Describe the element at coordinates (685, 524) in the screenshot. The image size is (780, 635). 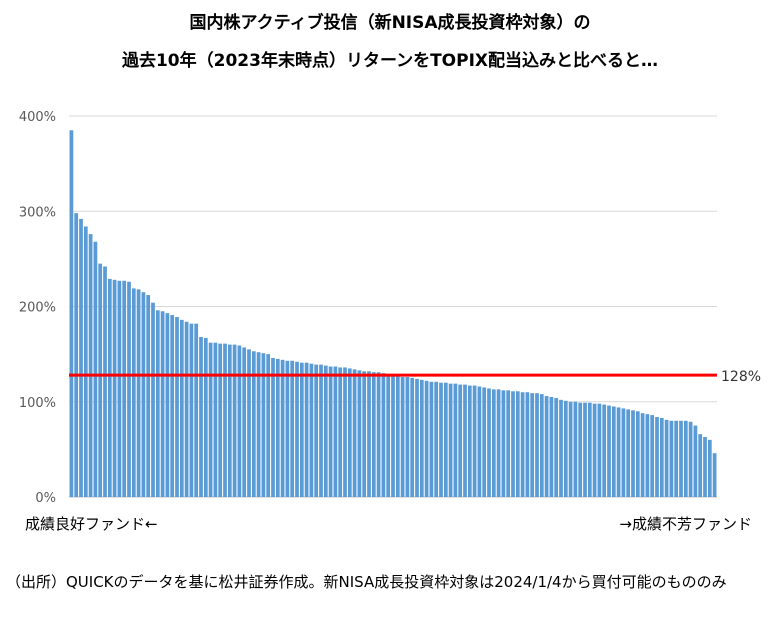
I see `poor-funds-note: →成績不芳ファンド` at that location.